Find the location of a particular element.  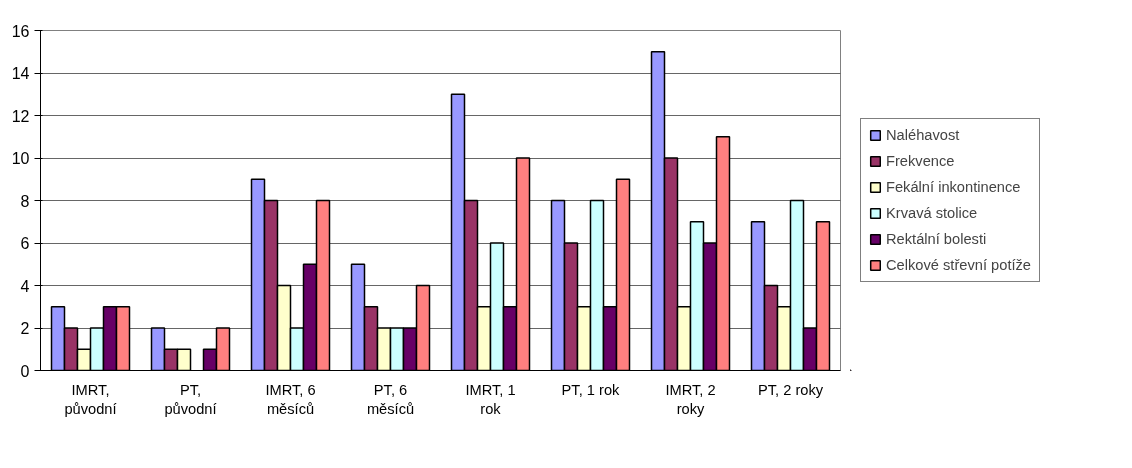

y-tick-label: 12 is located at coordinates (20, 116).